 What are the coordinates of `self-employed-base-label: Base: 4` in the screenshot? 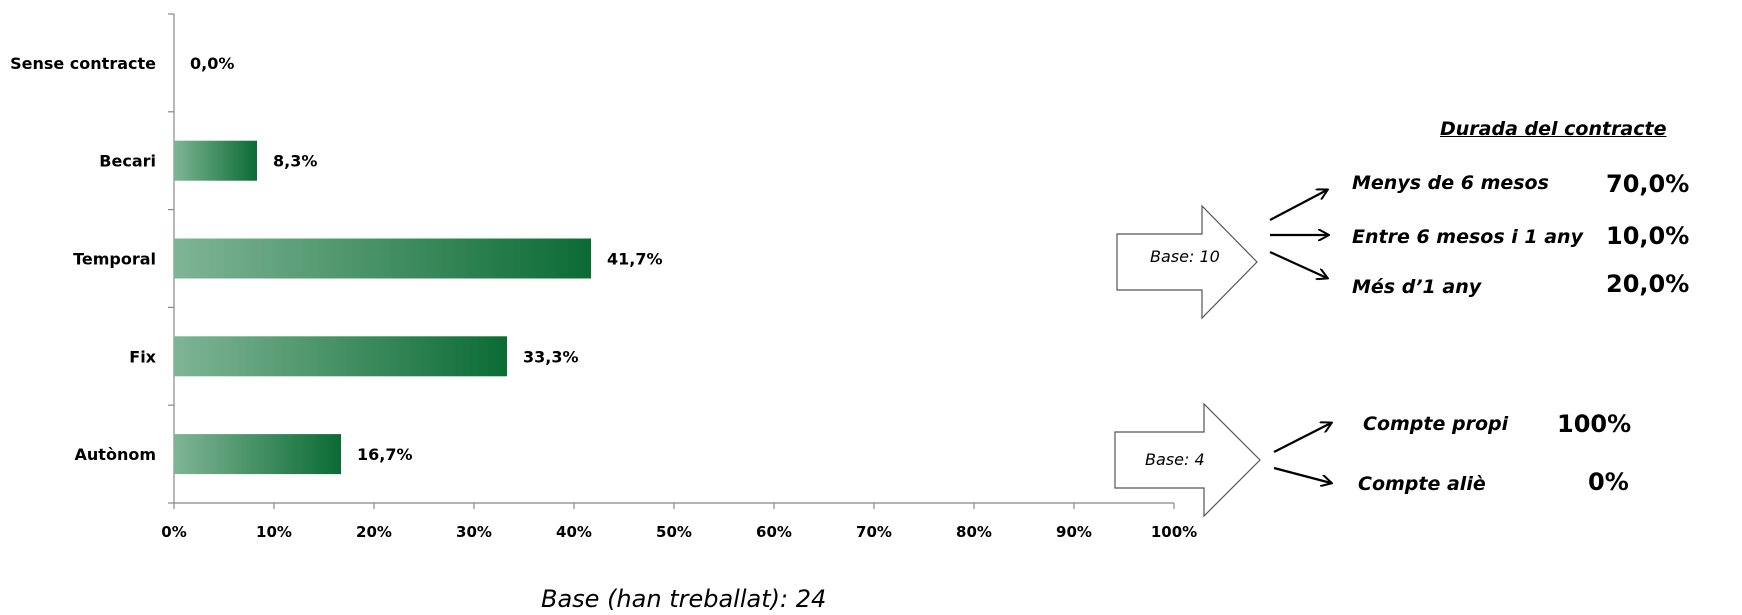 It's located at (1175, 459).